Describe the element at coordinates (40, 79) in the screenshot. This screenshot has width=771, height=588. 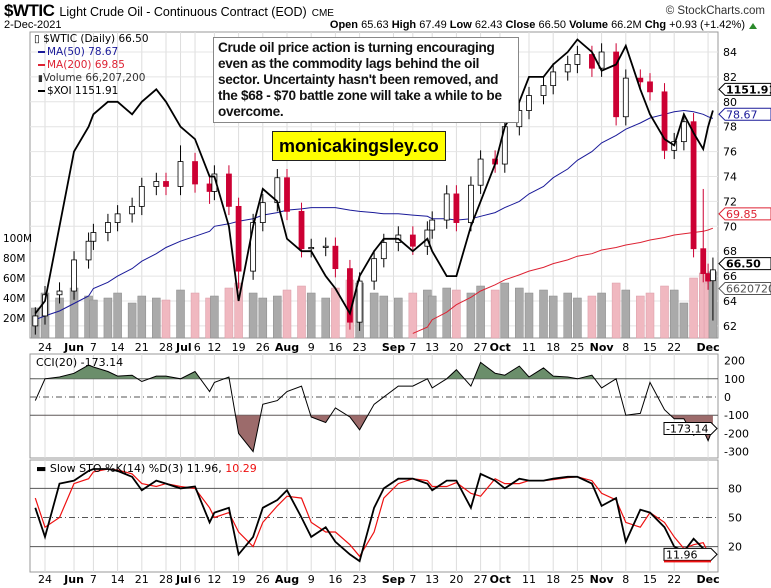
I see `bars-icon: ▮` at that location.